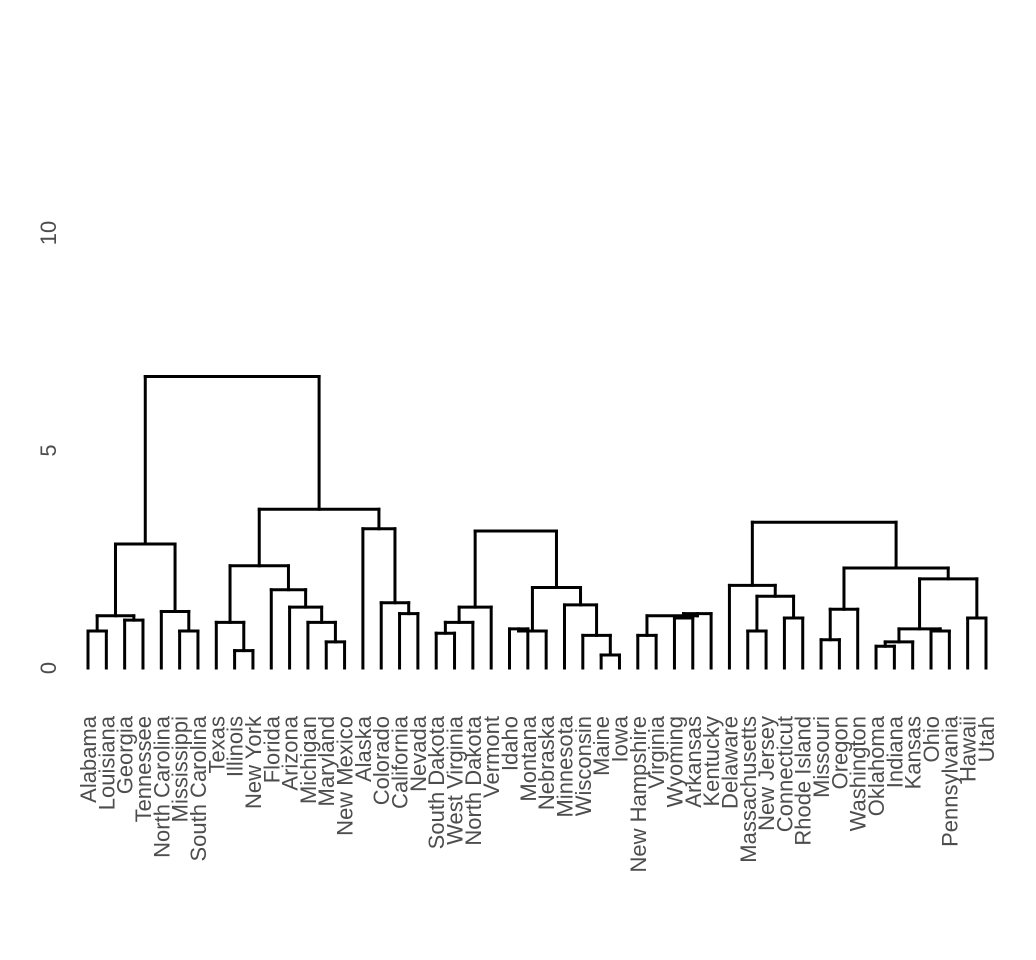 This screenshot has width=1036, height=960. I want to click on leaf-label: Illinois, so click(235, 746).